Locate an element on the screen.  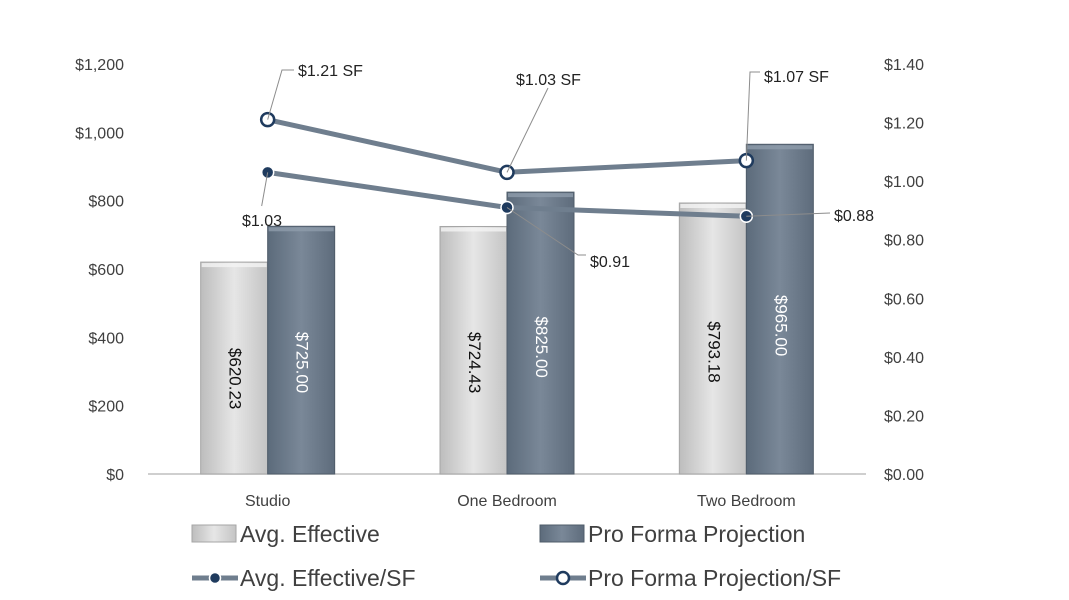
data-label-pro-forma-sf: $1.07 SF is located at coordinates (796, 77).